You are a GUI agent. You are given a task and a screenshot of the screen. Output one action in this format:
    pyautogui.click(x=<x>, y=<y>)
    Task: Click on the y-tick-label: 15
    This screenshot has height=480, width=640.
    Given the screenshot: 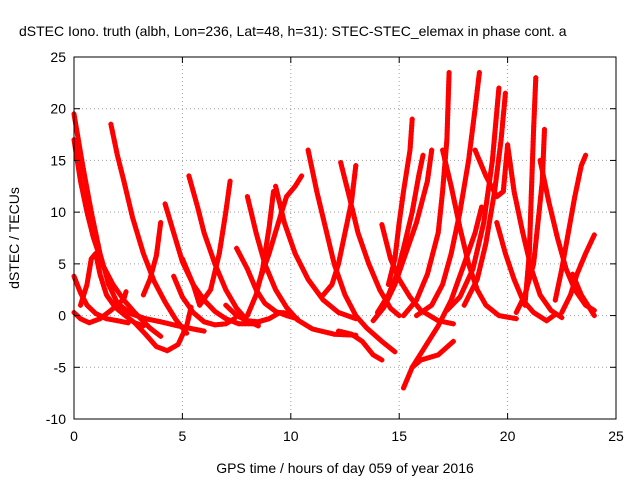 What is the action you would take?
    pyautogui.click(x=58, y=160)
    